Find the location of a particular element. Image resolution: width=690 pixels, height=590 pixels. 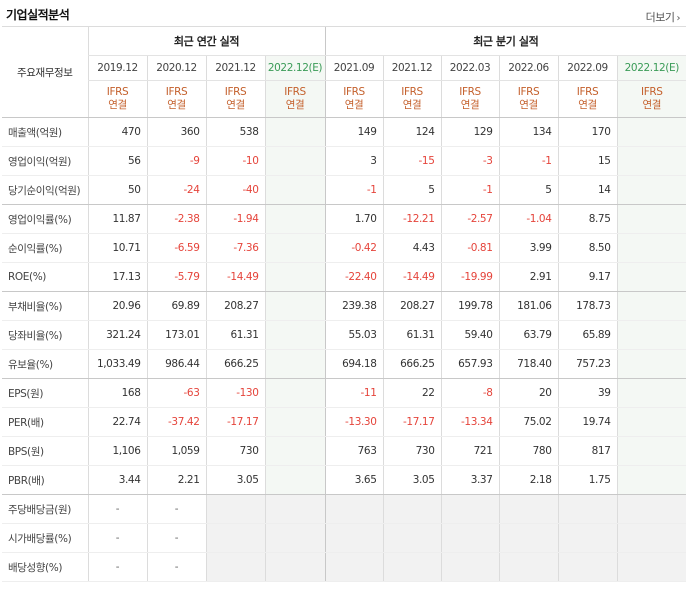

annual-year-header: 2022.12(E) is located at coordinates (294, 68).